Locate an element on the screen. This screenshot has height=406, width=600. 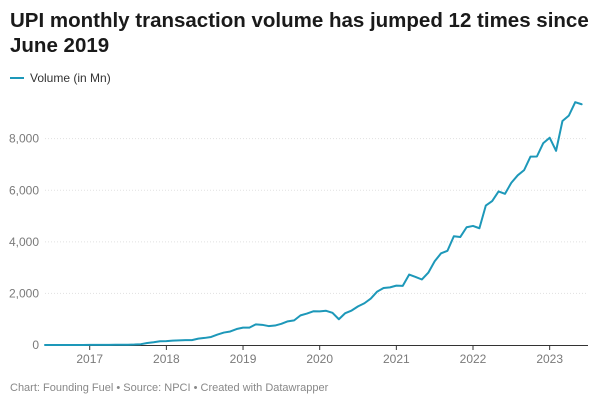
x-tick-label: 2017 is located at coordinates (89, 359).